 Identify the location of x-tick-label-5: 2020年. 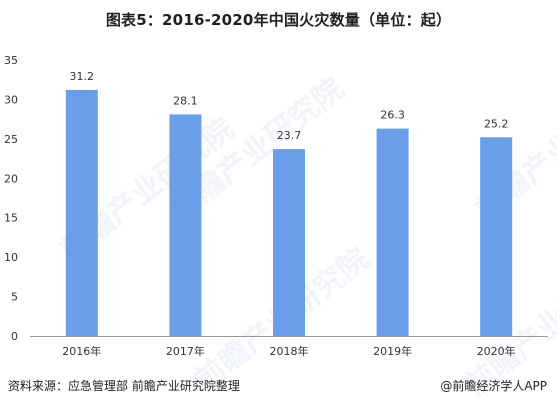
(496, 351).